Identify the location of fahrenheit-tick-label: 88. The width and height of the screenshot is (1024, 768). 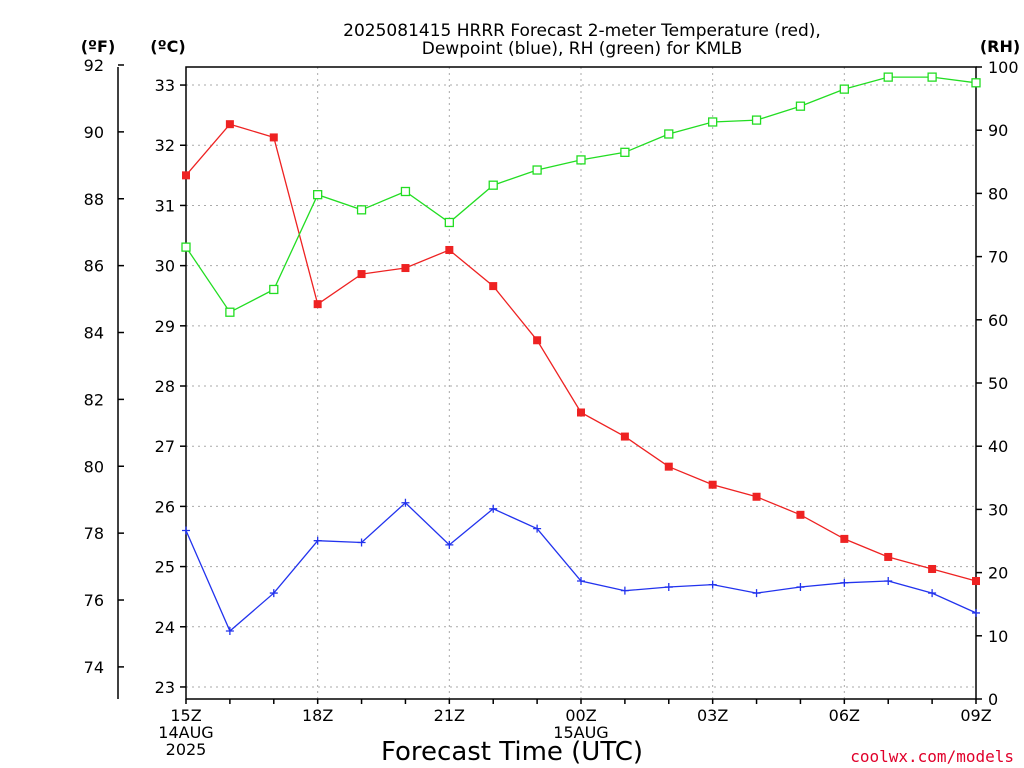
(94, 199).